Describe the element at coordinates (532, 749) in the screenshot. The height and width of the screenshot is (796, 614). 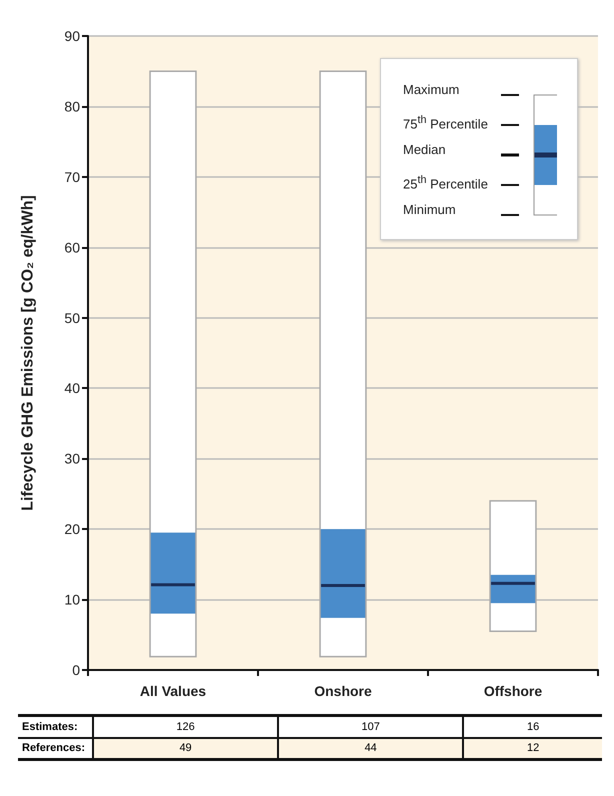
I see `text: 12` at that location.